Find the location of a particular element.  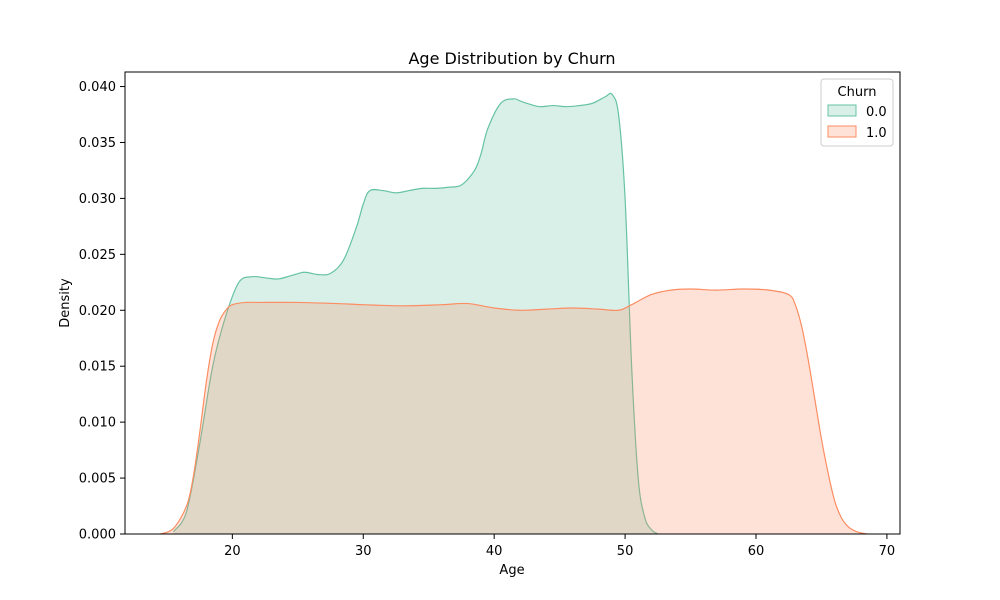

x-tick-label: 20 is located at coordinates (232, 551).